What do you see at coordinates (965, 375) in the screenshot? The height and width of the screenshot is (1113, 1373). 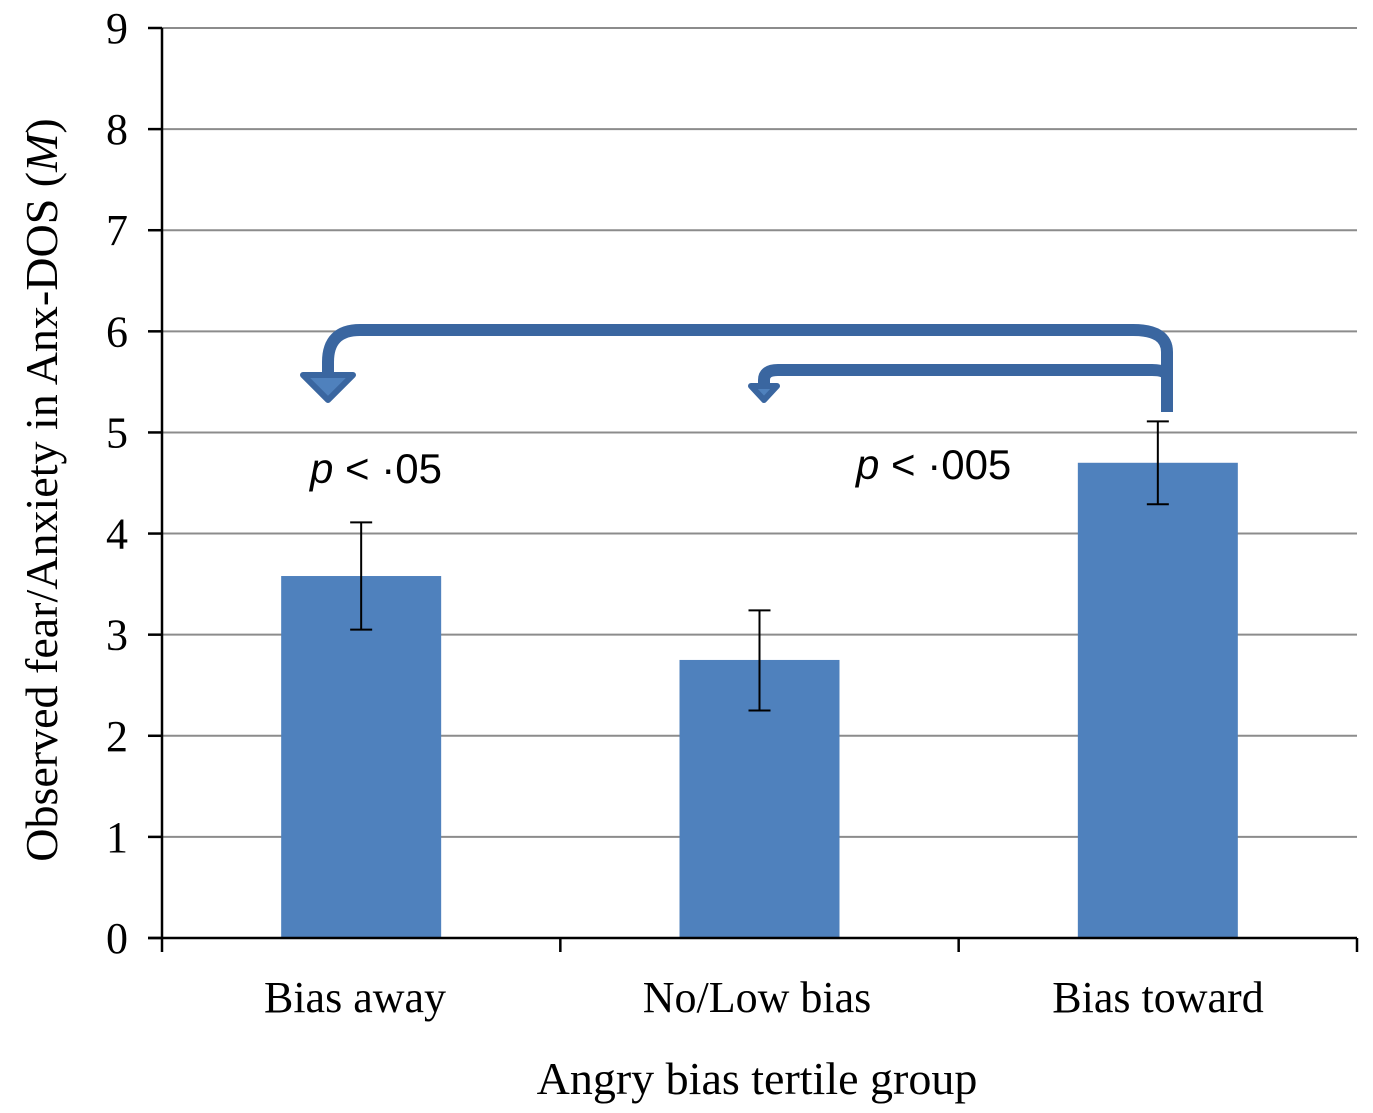 I see `comparison-arrow-short` at bounding box center [965, 375].